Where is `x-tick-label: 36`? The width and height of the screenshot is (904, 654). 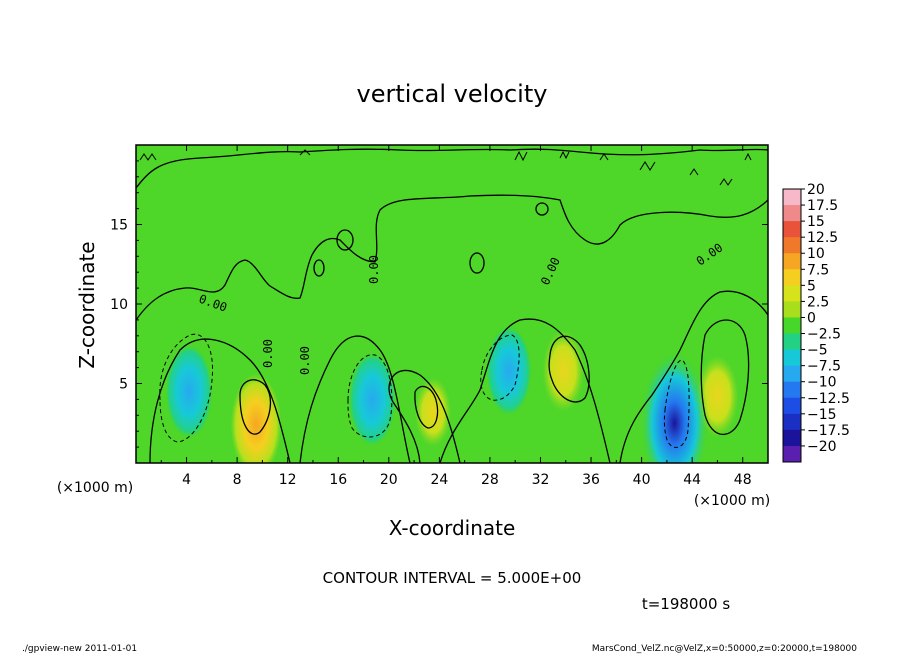 x-tick-label: 36 is located at coordinates (591, 480).